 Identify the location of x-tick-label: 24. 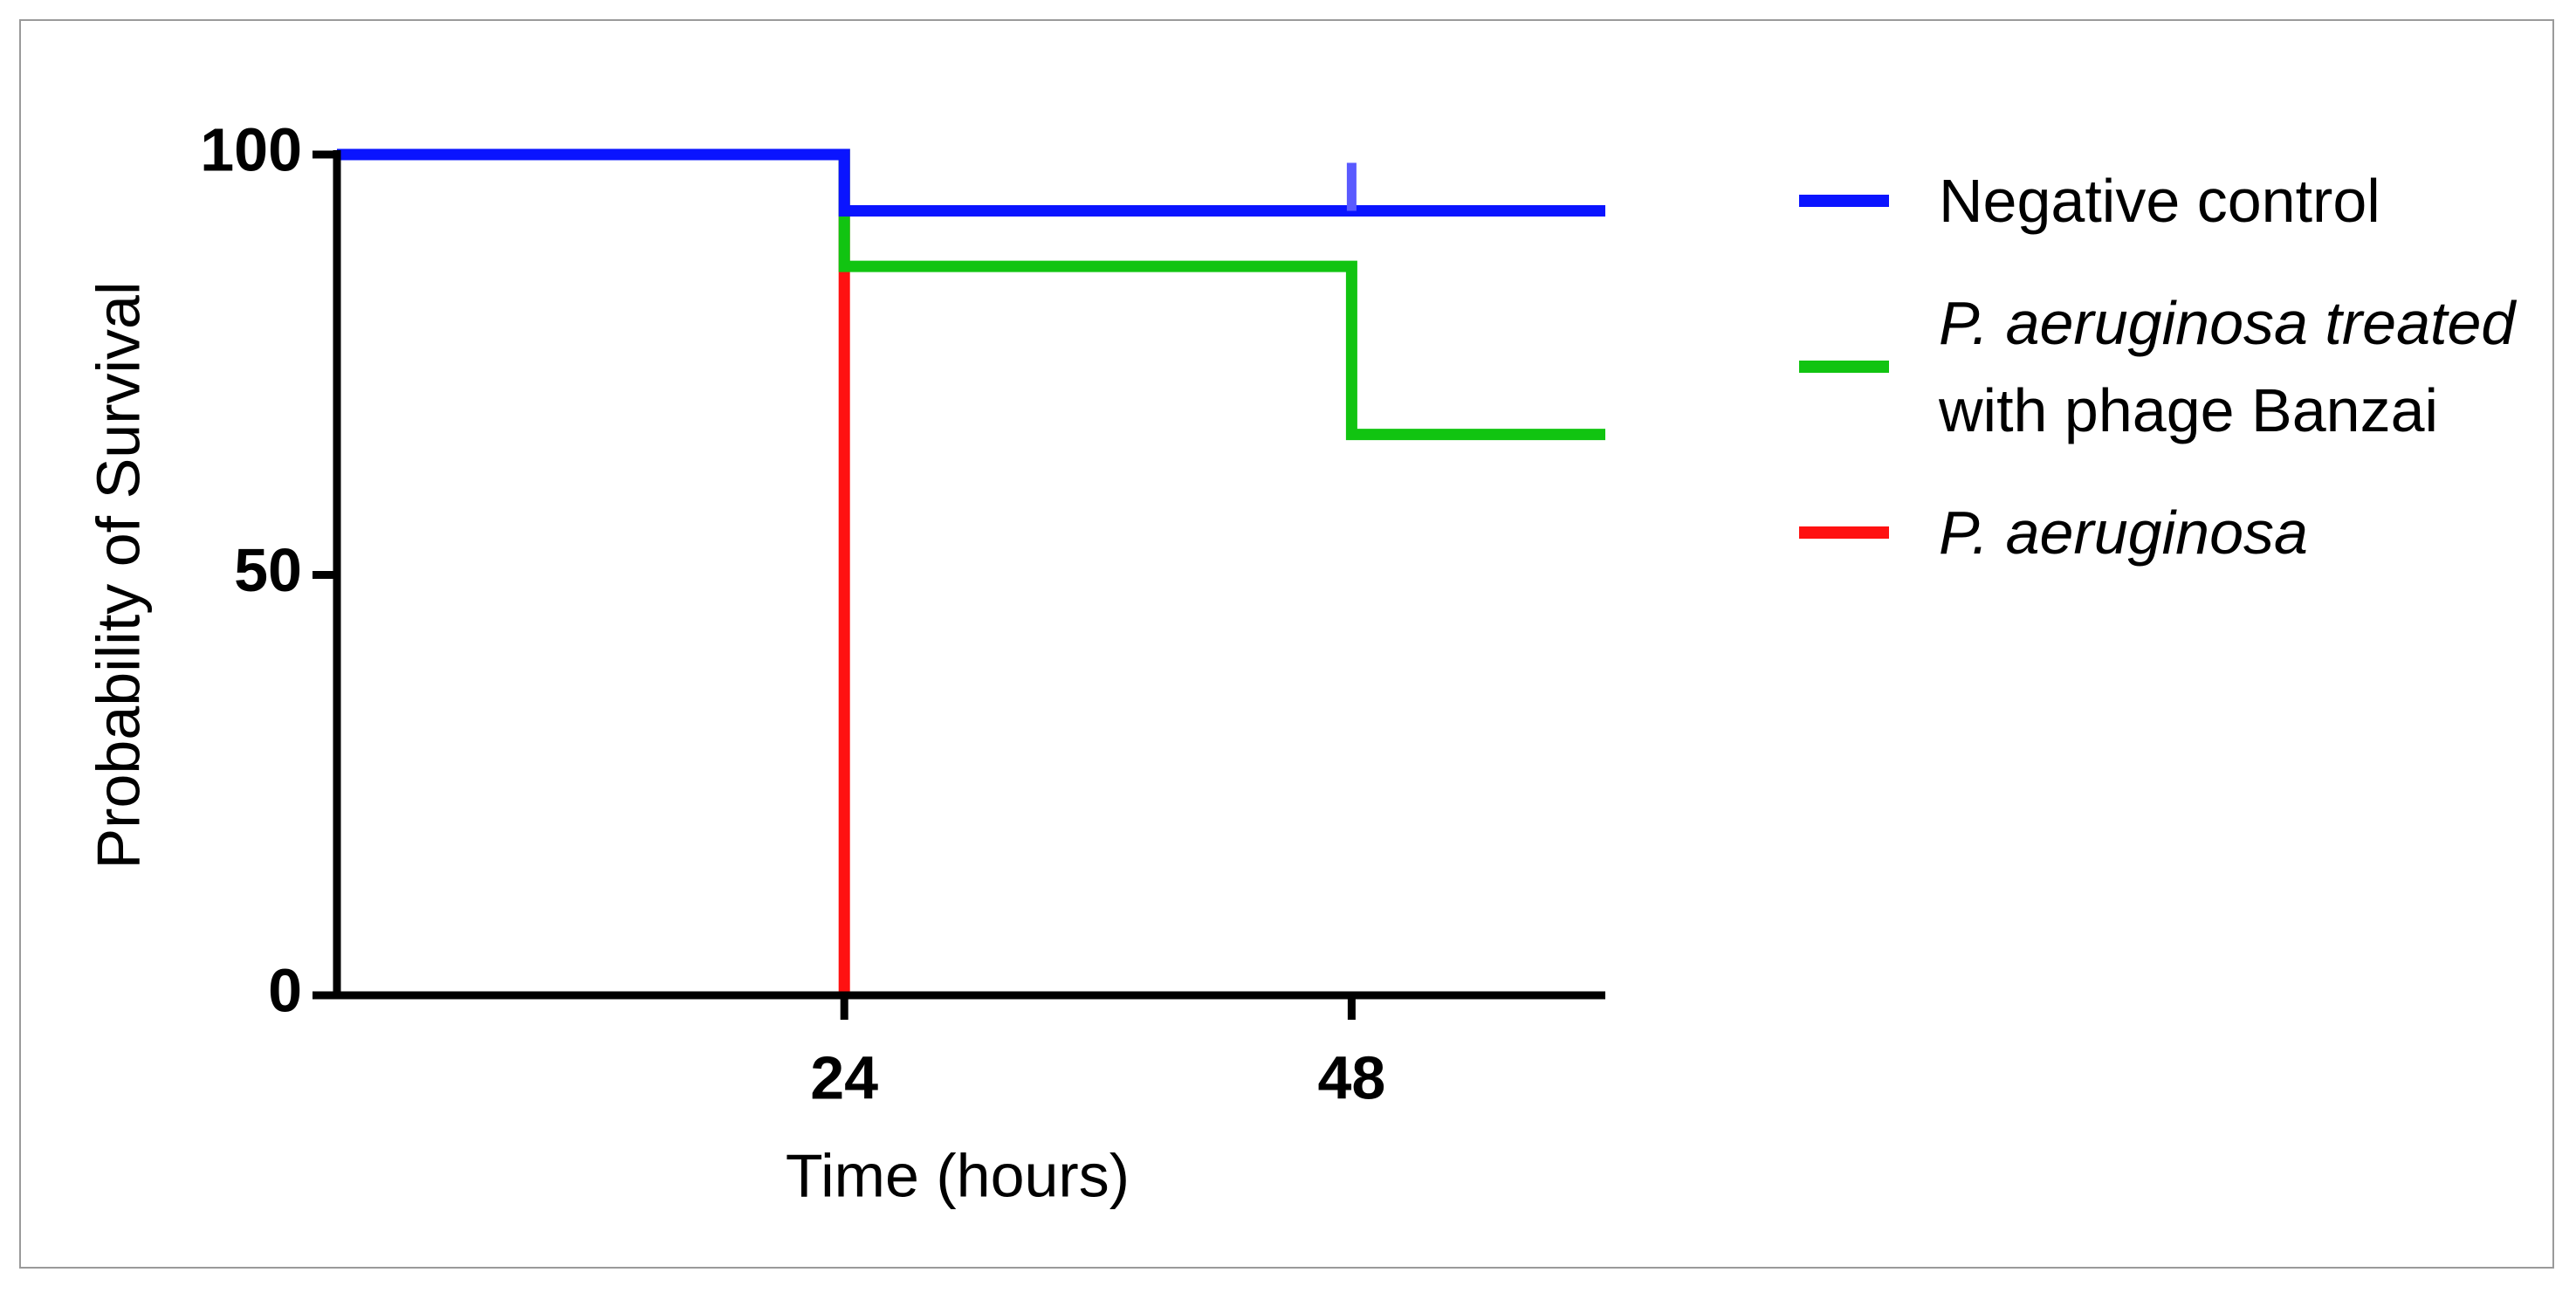
(844, 1077).